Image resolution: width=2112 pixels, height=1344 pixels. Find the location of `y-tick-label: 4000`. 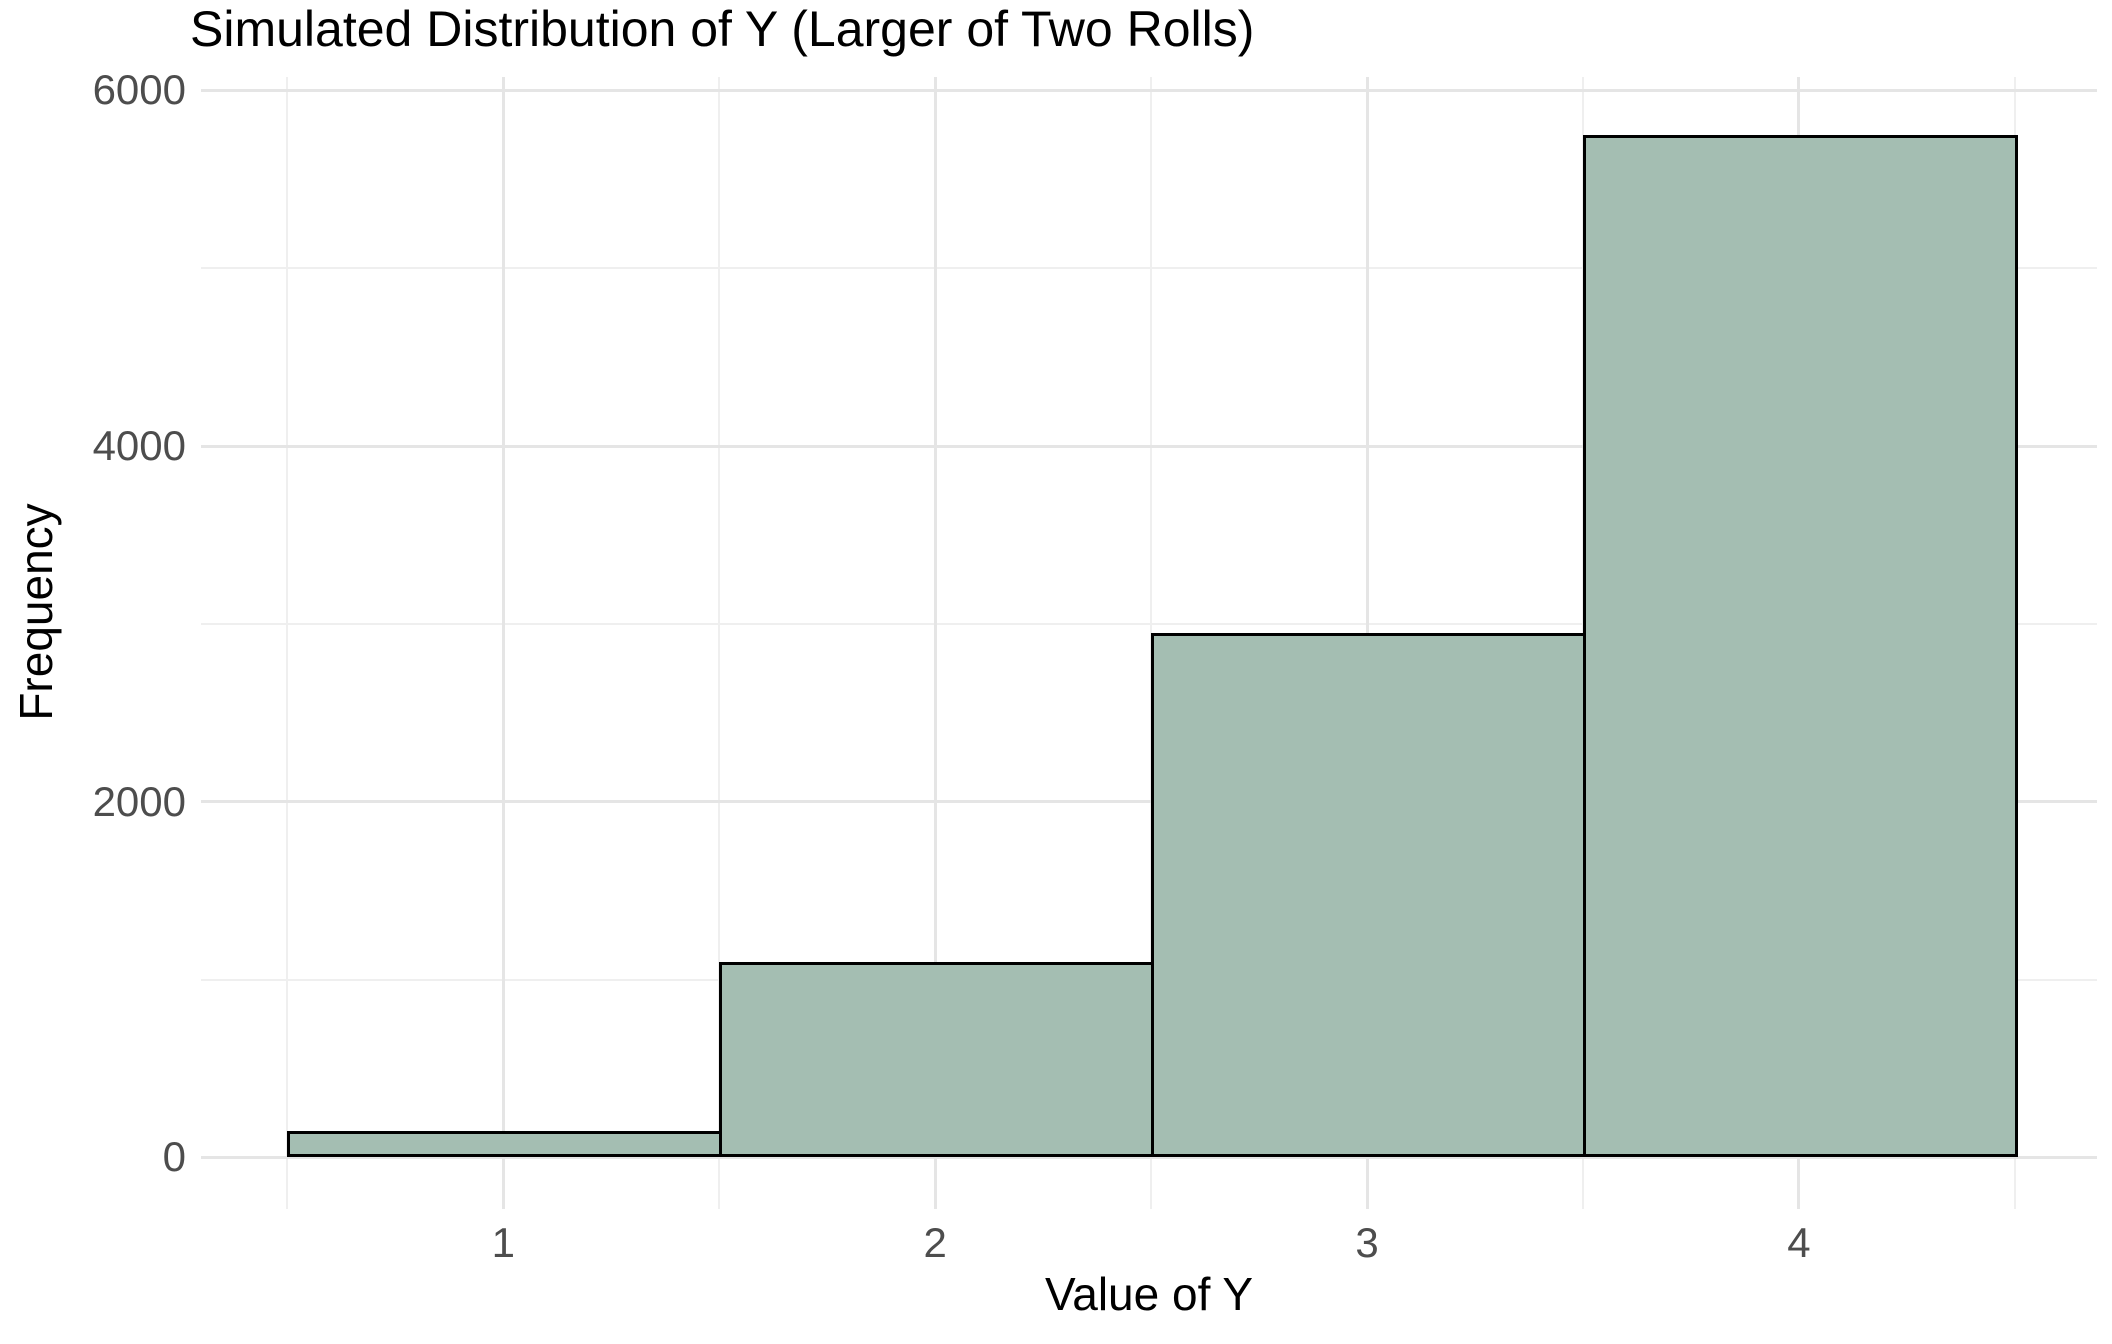

y-tick-label: 4000 is located at coordinates (139, 446).